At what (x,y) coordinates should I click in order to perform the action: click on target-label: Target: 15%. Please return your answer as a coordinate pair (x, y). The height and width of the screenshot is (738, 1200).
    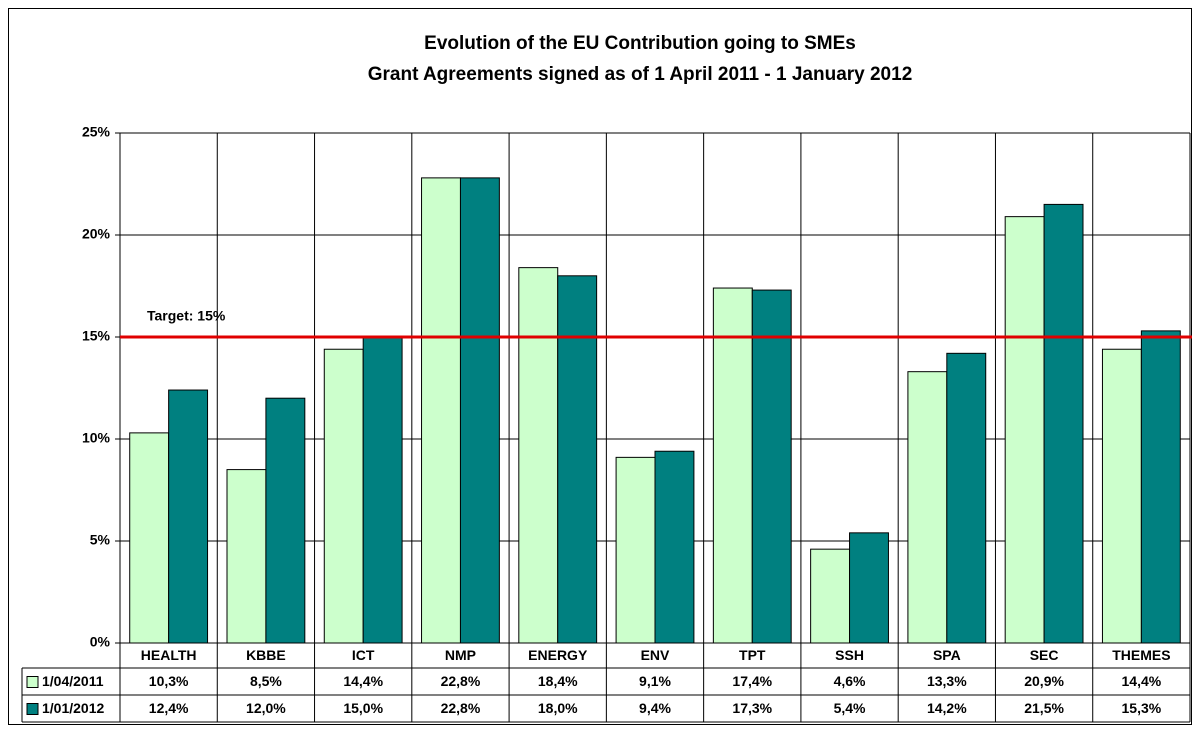
    Looking at the image, I should click on (186, 316).